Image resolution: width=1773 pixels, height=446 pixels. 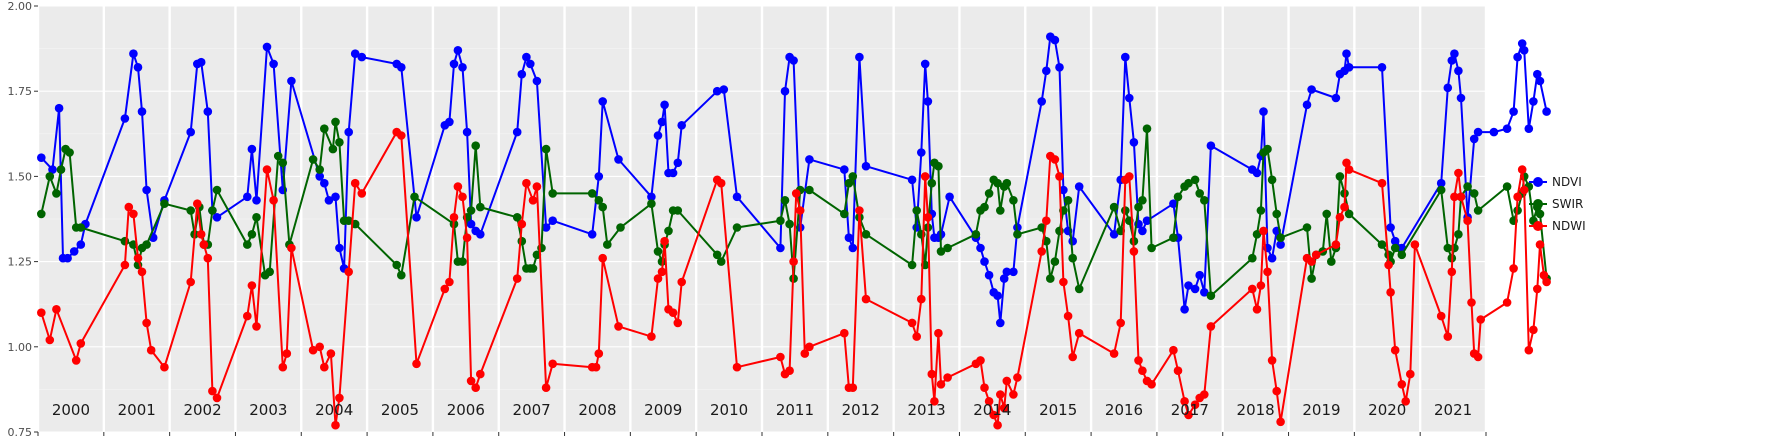 What do you see at coordinates (1538, 182) in the screenshot?
I see `legend-key-ndvi-point` at bounding box center [1538, 182].